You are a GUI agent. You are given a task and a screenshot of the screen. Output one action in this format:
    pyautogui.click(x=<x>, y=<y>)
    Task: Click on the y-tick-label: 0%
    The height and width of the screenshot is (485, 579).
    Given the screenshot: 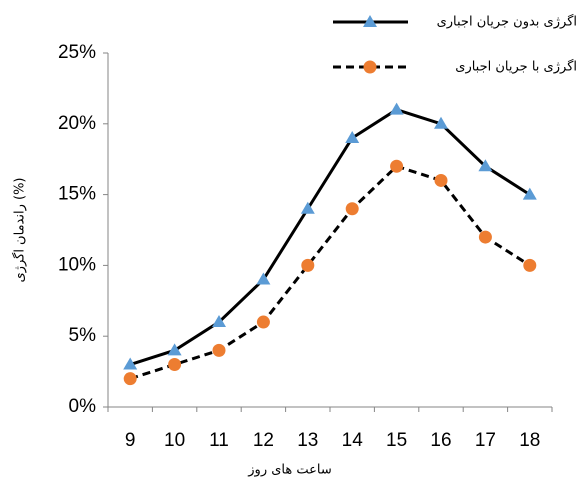 What is the action you would take?
    pyautogui.click(x=83, y=406)
    